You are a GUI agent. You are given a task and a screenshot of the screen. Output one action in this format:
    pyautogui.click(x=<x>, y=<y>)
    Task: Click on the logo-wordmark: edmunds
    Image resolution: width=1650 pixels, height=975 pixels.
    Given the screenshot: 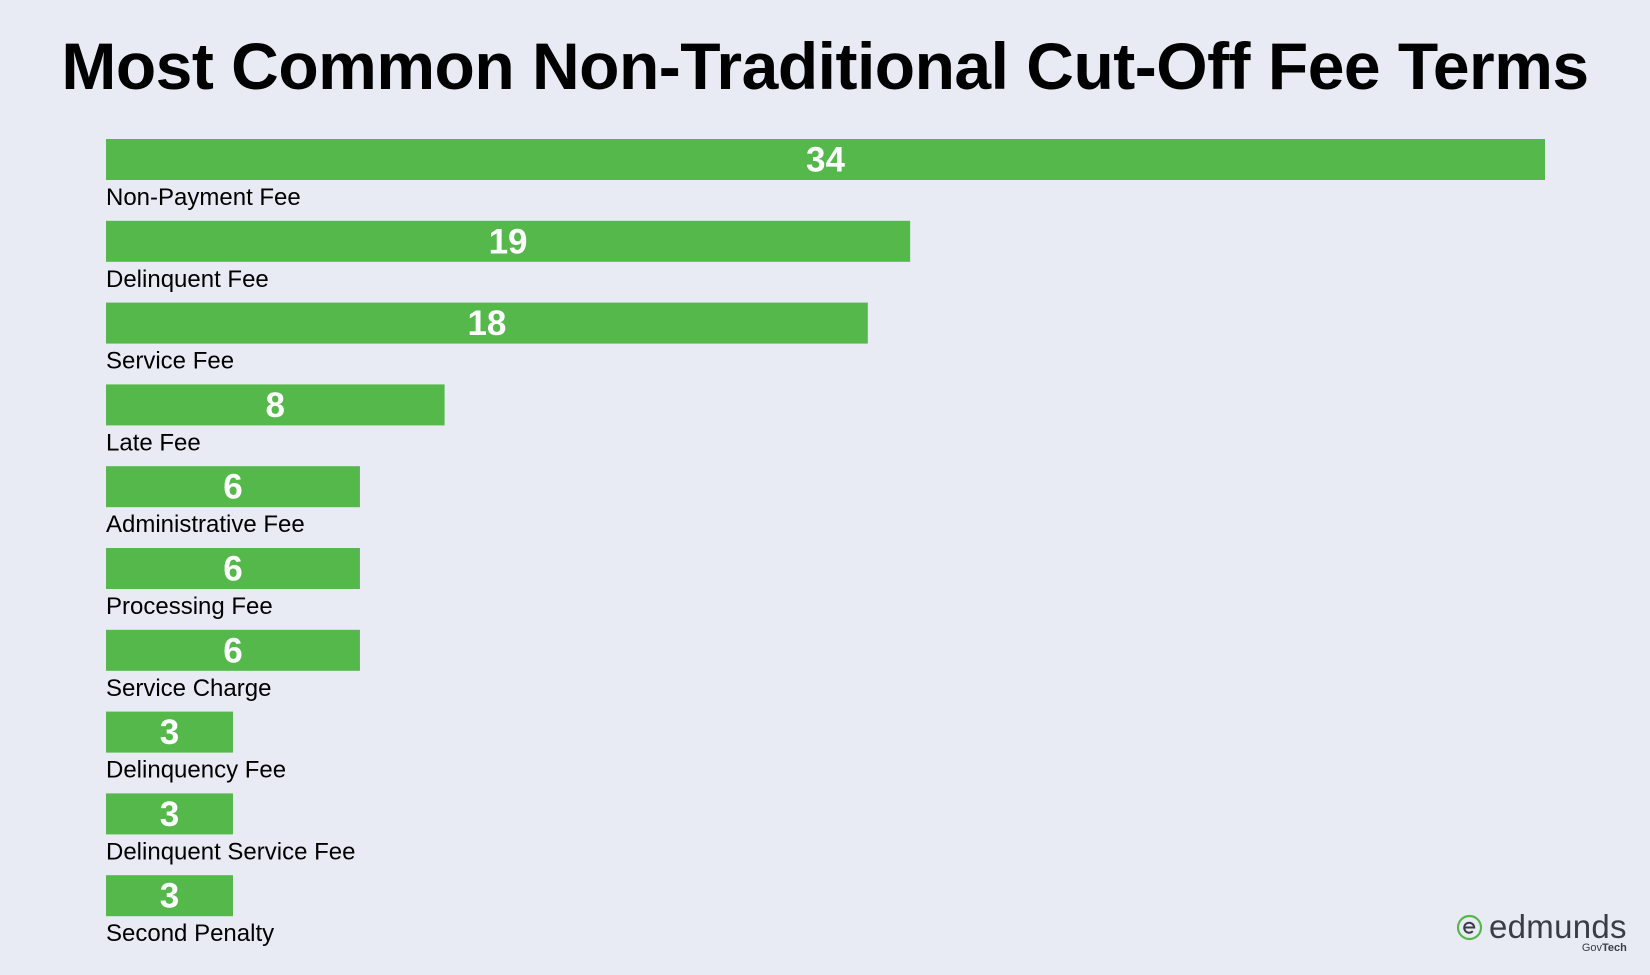 What is the action you would take?
    pyautogui.click(x=1558, y=926)
    